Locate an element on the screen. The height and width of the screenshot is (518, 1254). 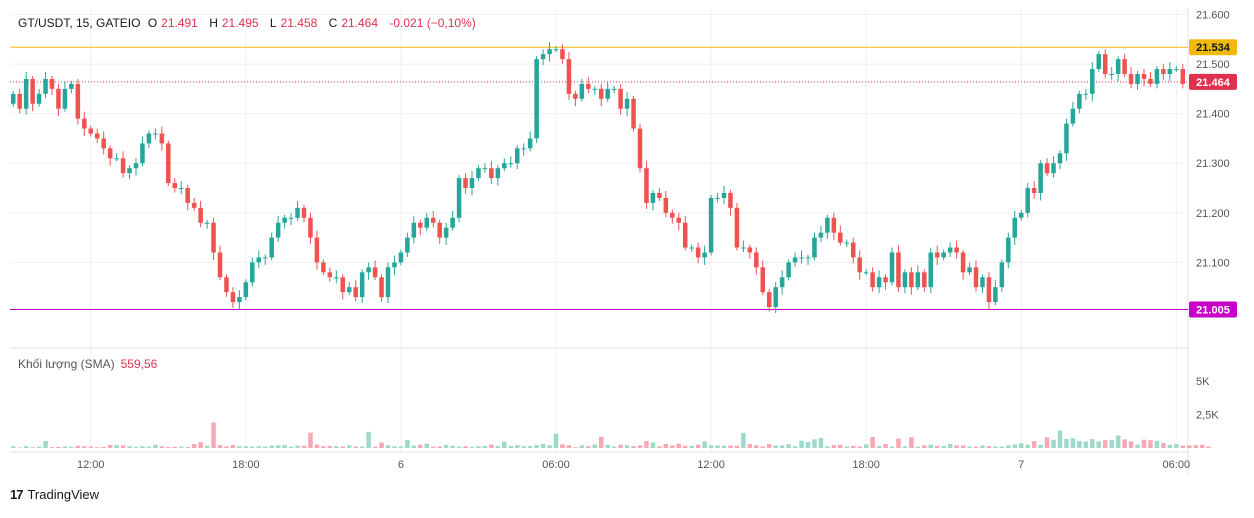
x-tick-label: 12:00 is located at coordinates (91, 465).